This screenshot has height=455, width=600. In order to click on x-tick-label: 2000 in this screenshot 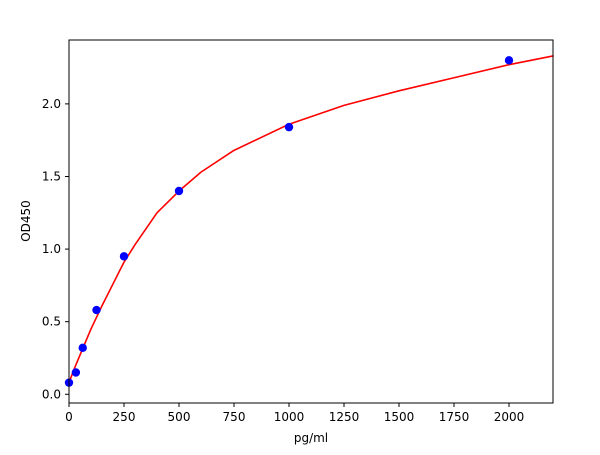, I will do `click(509, 417)`.